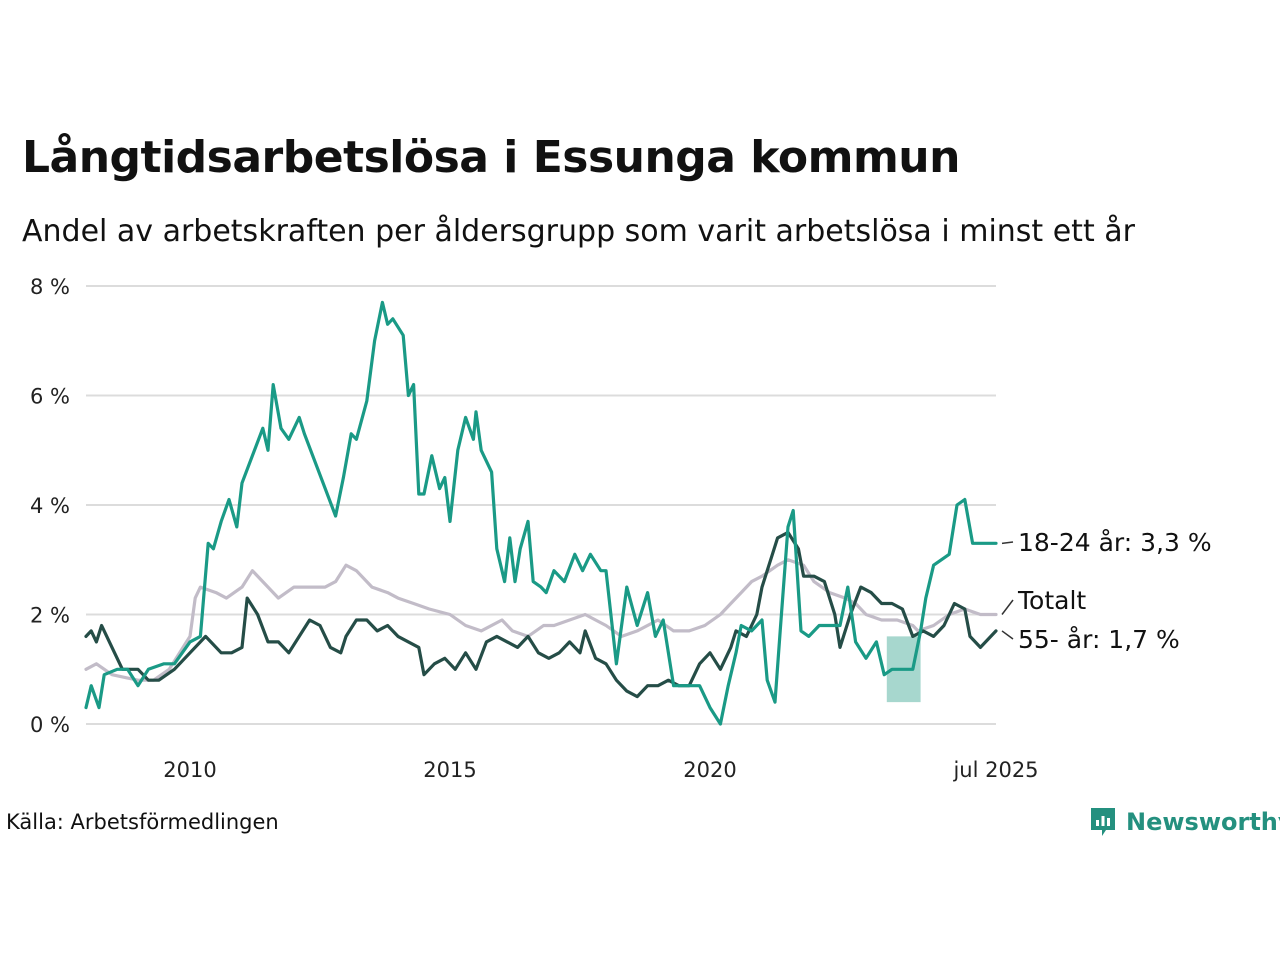 The height and width of the screenshot is (960, 1280). I want to click on newsworthy-logo: Newsworthy, so click(1184, 822).